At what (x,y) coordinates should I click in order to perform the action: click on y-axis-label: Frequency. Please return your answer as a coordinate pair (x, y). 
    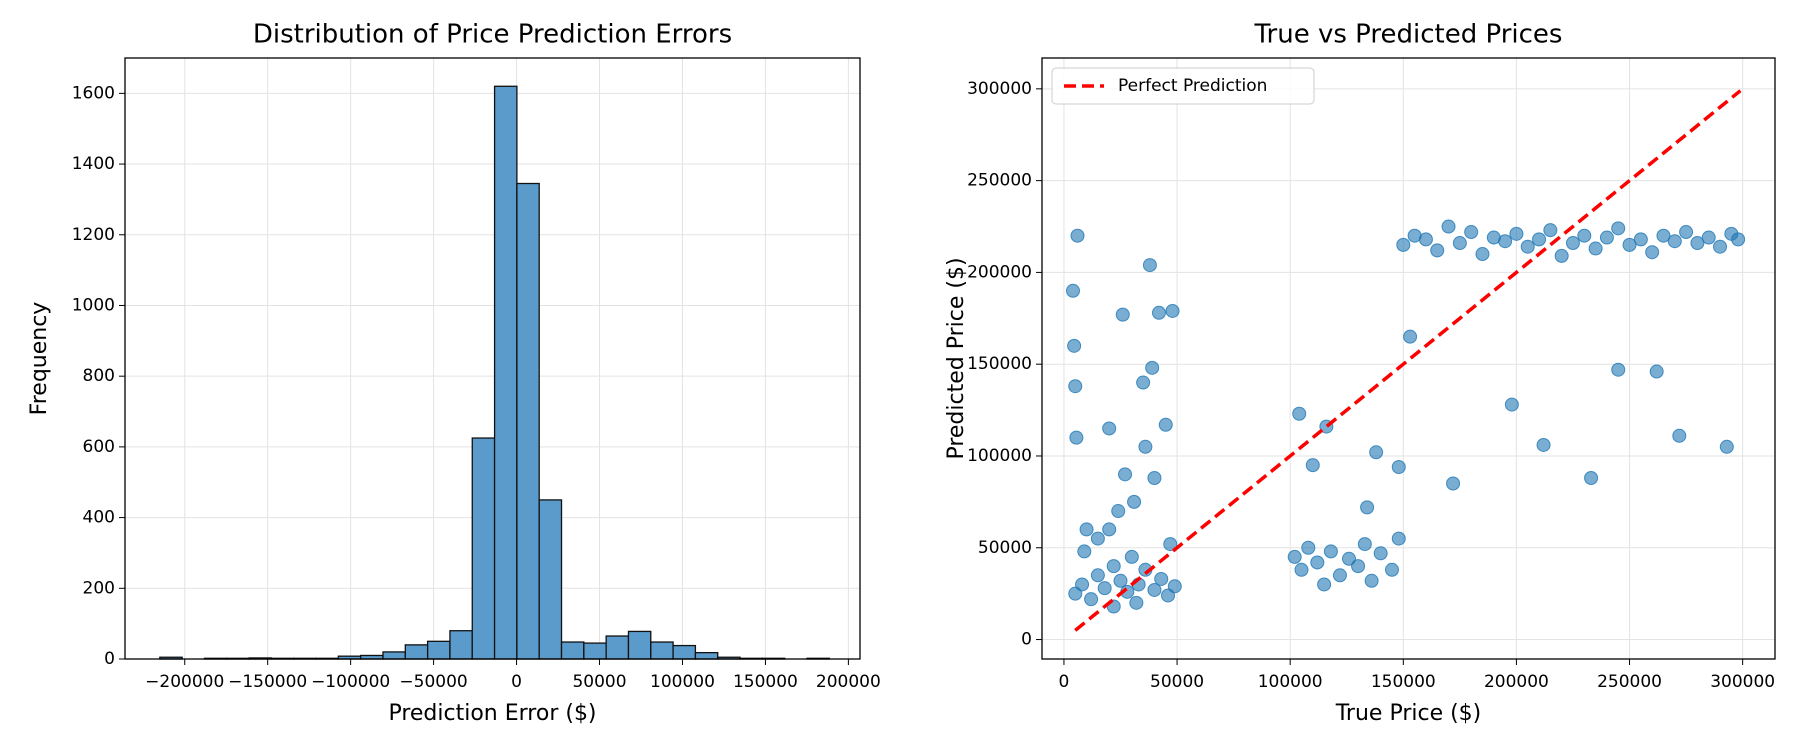
    Looking at the image, I should click on (39, 359).